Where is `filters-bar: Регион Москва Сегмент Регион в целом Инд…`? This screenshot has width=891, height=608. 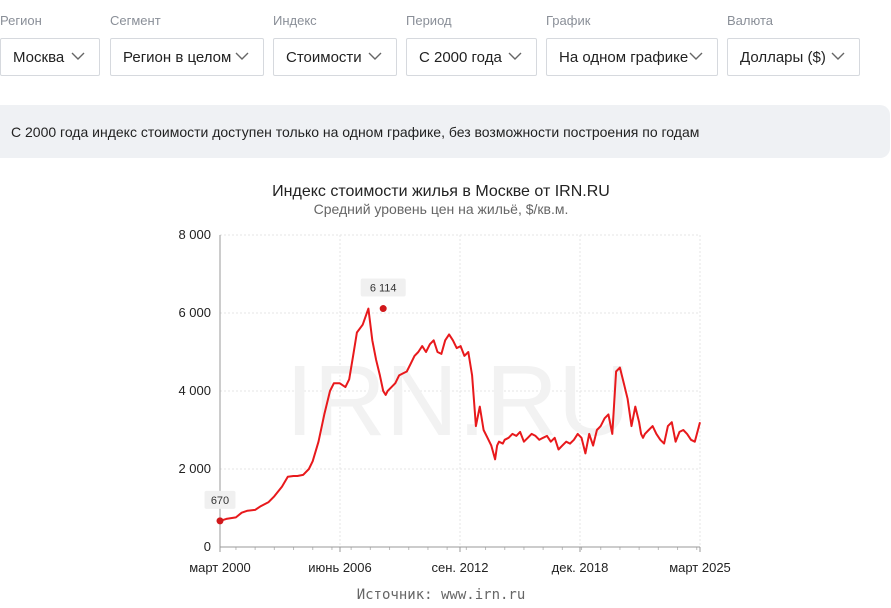 filters-bar: Регион Москва Сегмент Регион в целом Инд… is located at coordinates (445, 45).